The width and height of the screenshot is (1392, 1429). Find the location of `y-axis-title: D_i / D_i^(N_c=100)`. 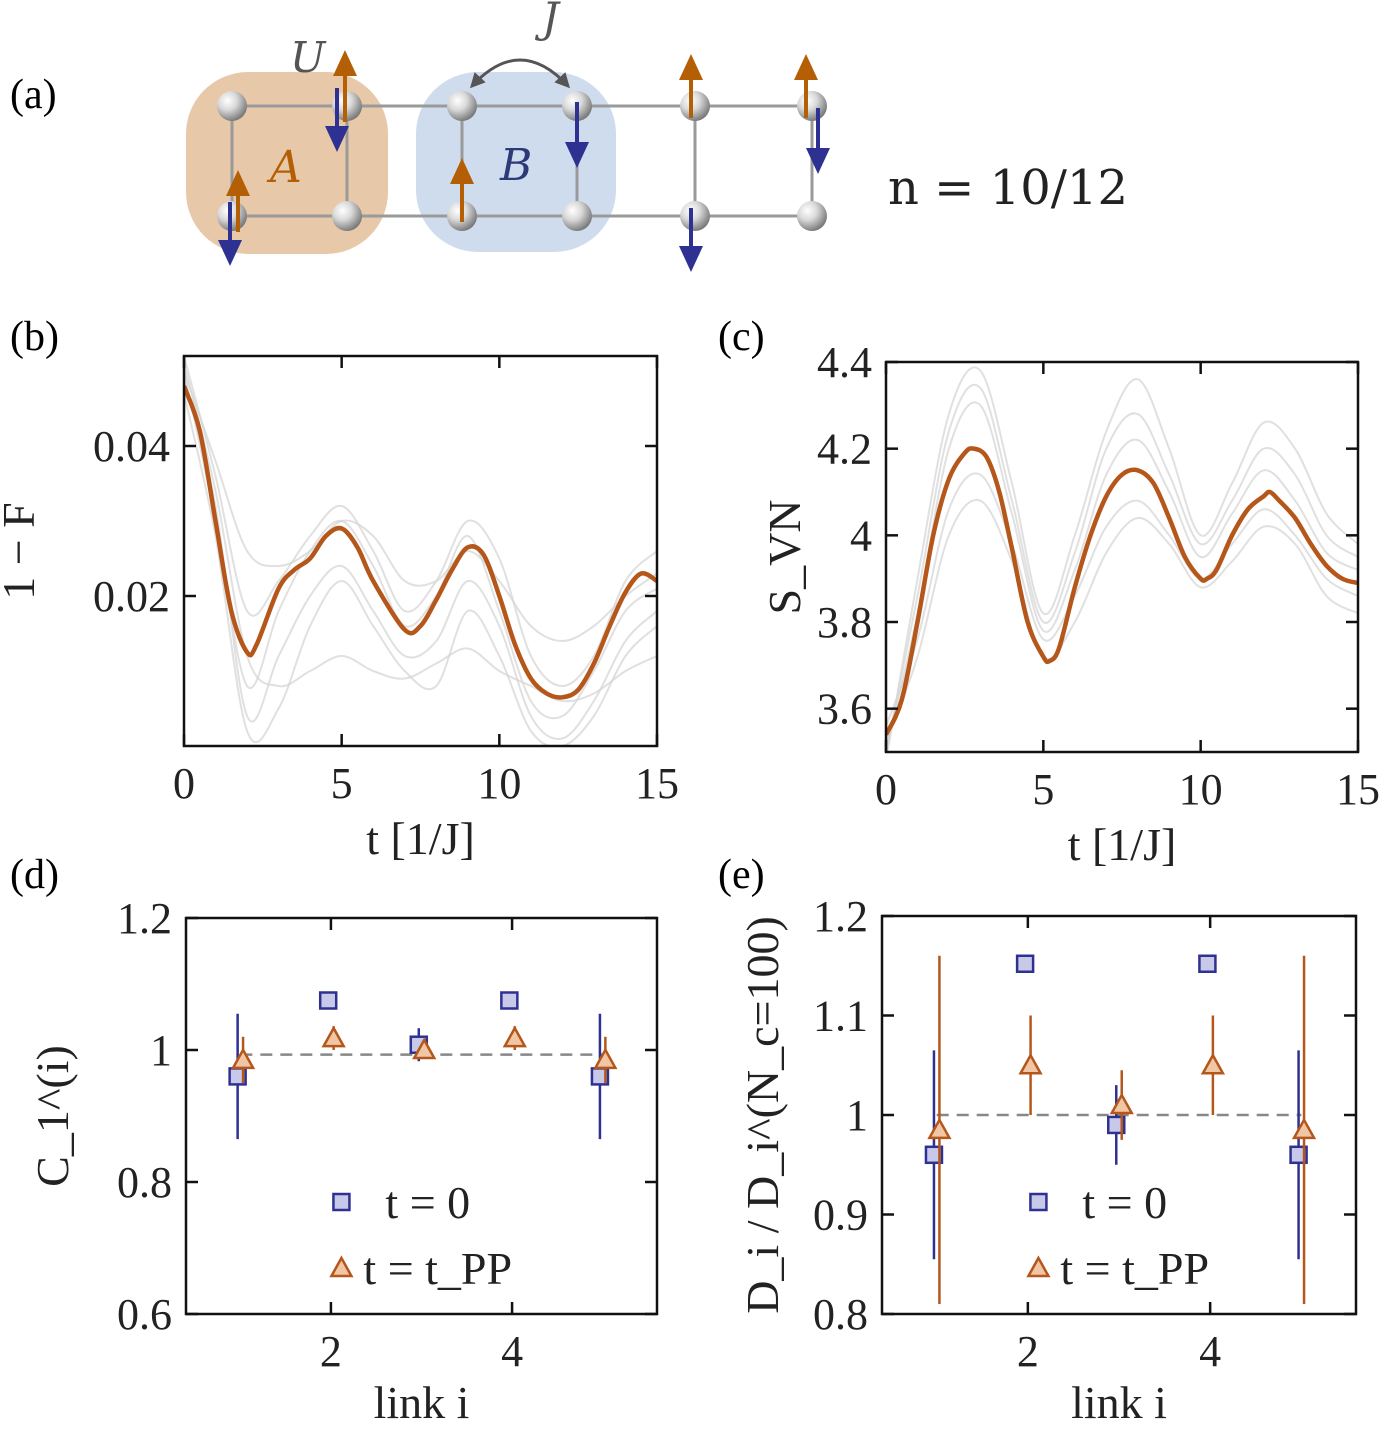

y-axis-title: D_i / D_i^(N_c=100) is located at coordinates (762, 1115).